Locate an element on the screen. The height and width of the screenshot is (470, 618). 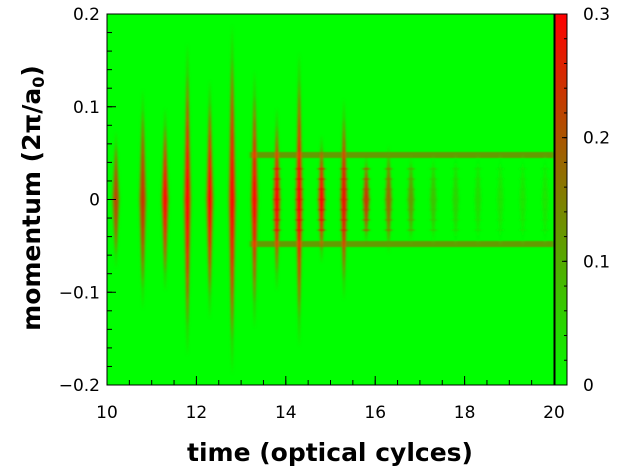
y-axis-title: momentum (2π/a0) is located at coordinates (32, 198).